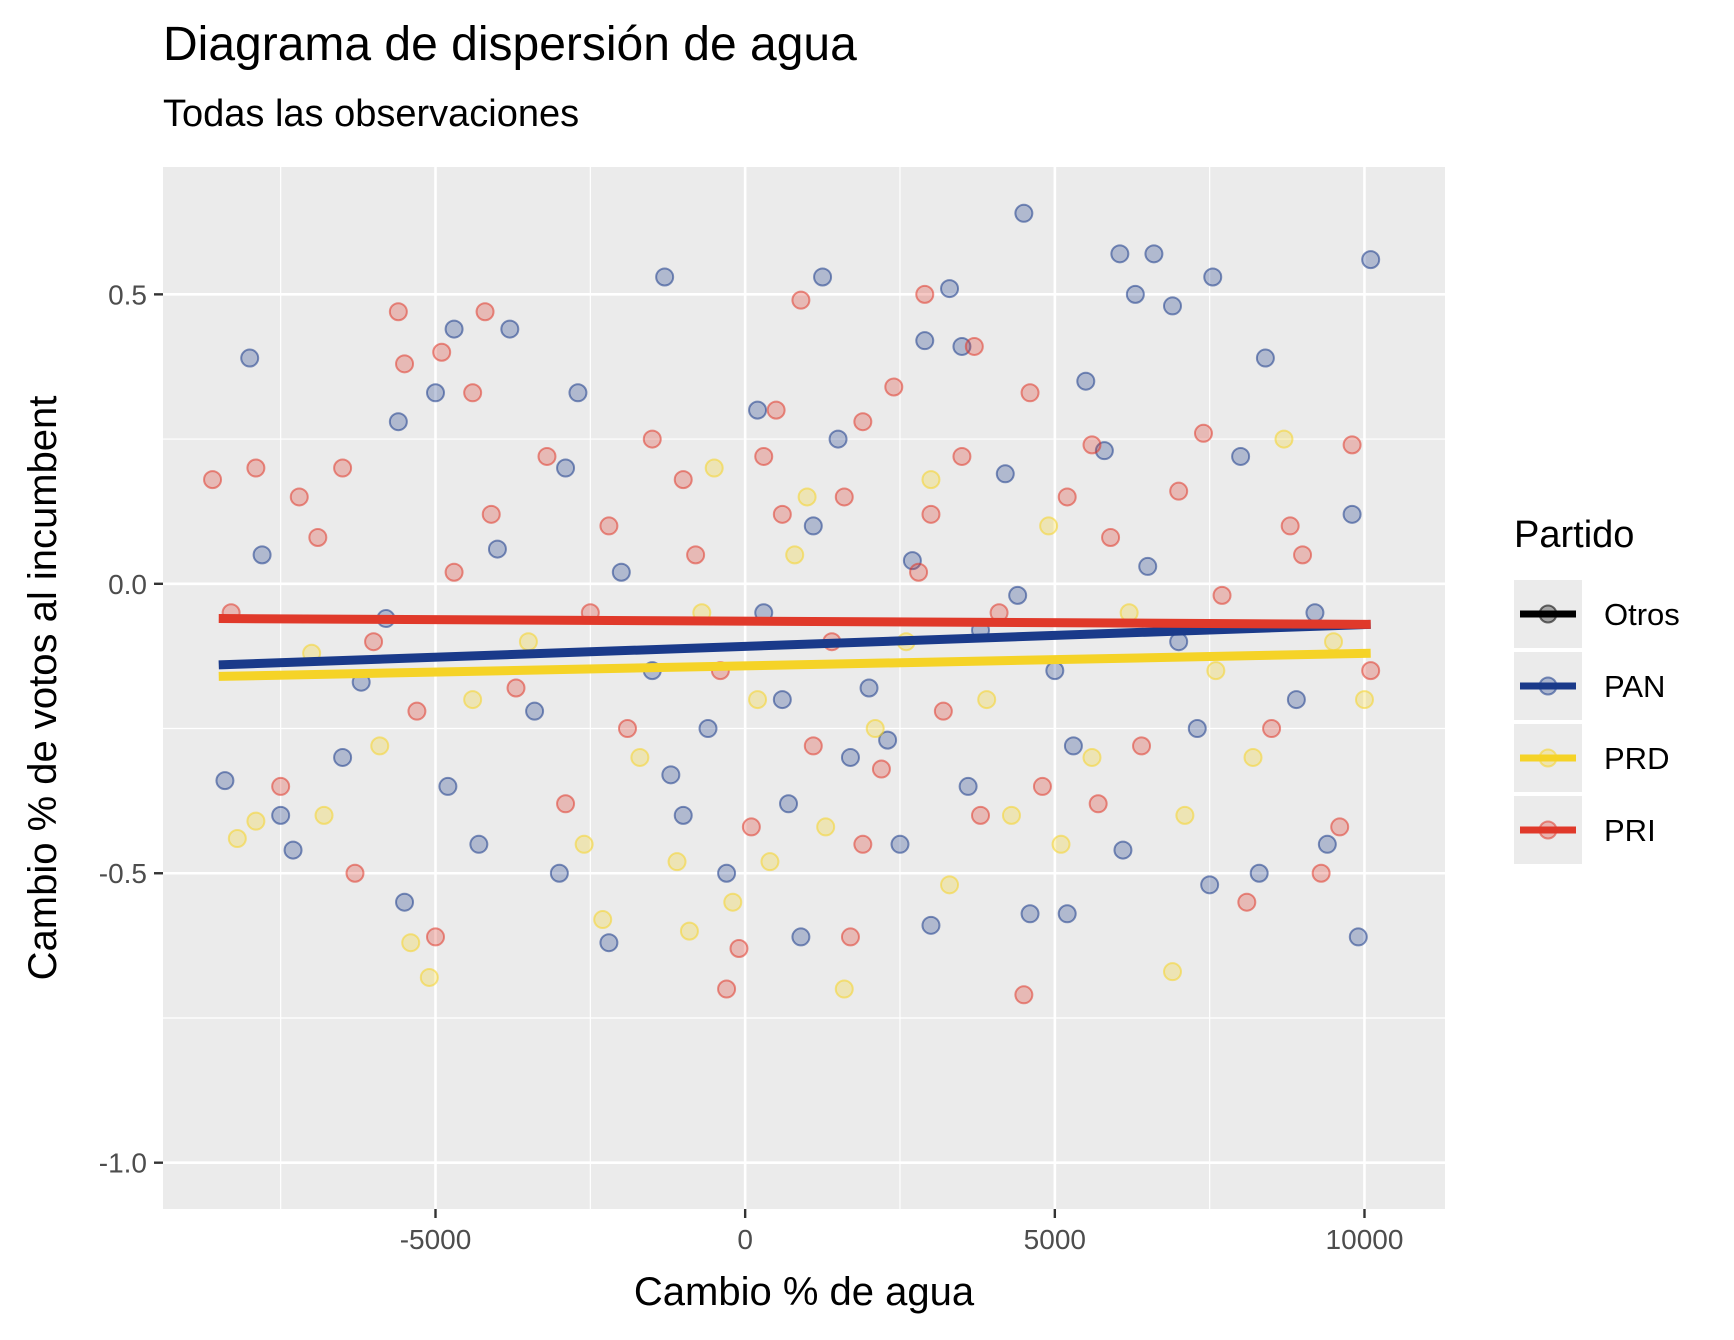 The image size is (1734, 1340). Describe the element at coordinates (1365, 1239) in the screenshot. I see `x-tick-label: 10000` at that location.